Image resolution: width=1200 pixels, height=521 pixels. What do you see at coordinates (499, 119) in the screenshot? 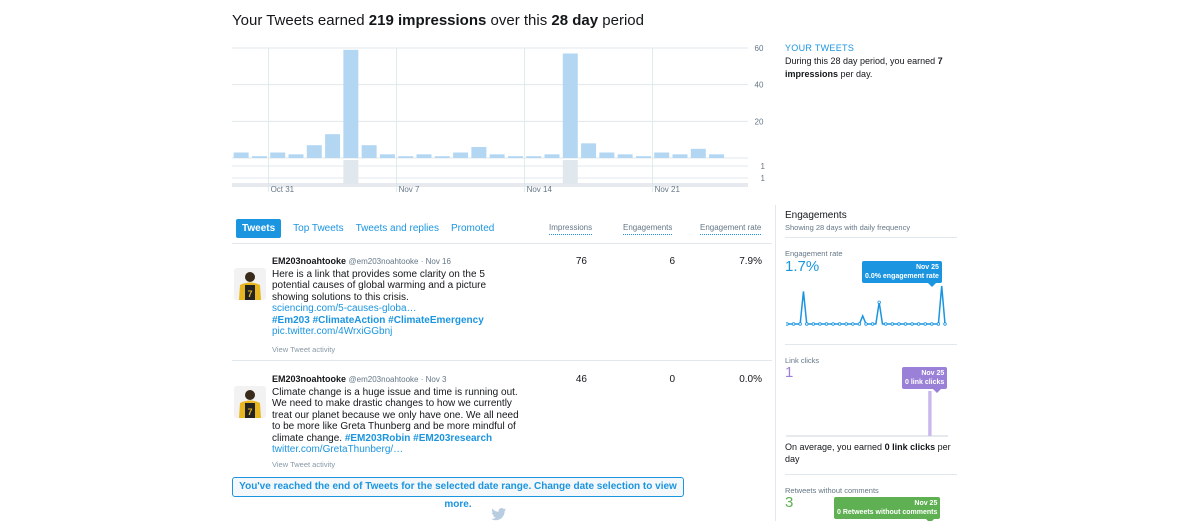
I see `impressions-chart-svg: 60 40 20 1 1 Oct 31 Nov 7 Nov 14 Nov 21` at bounding box center [499, 119].